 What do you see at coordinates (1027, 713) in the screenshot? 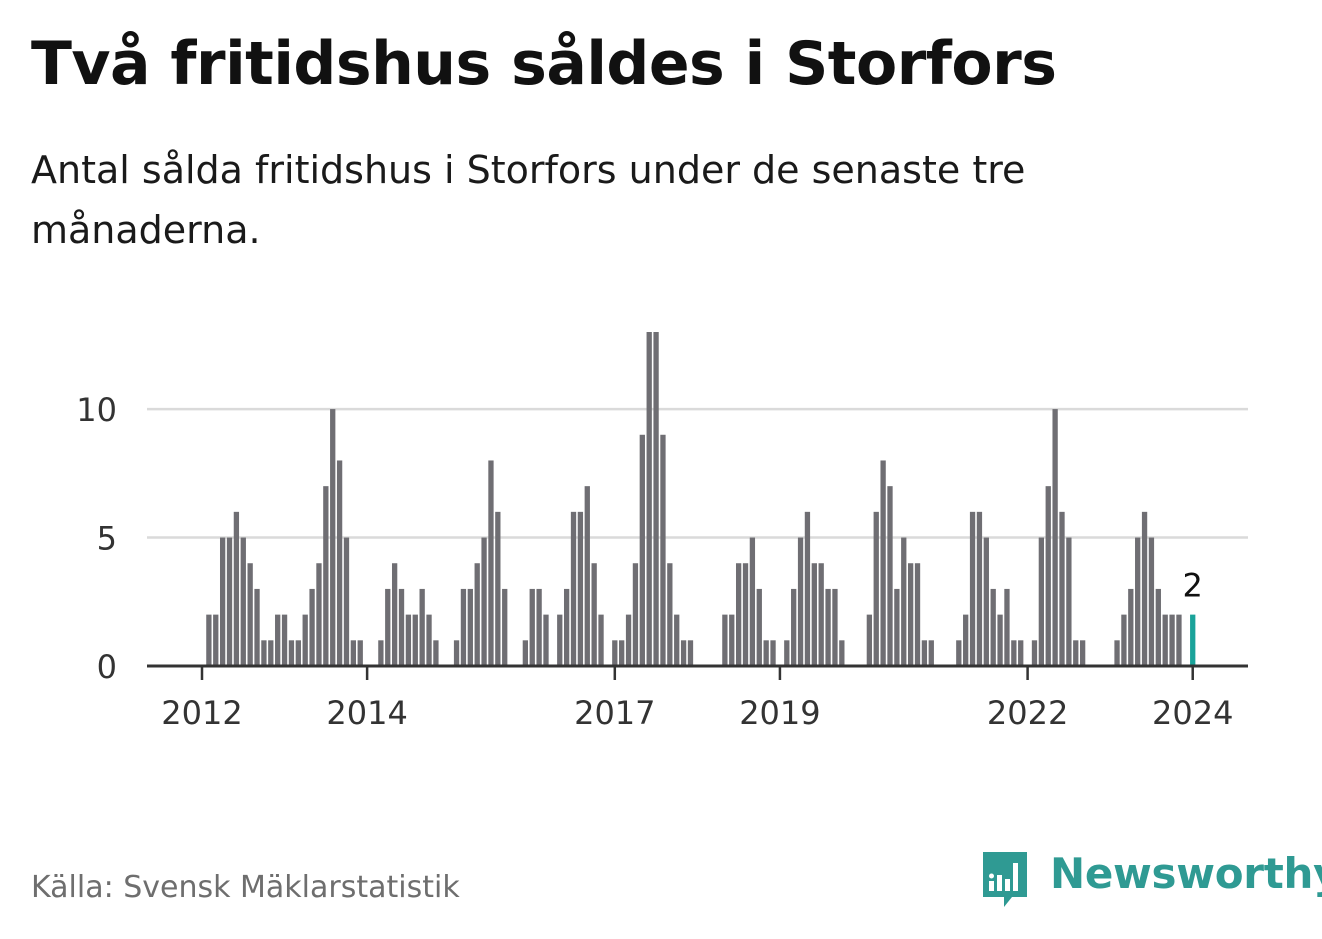
I see `x-tick-label: 2022` at bounding box center [1027, 713].